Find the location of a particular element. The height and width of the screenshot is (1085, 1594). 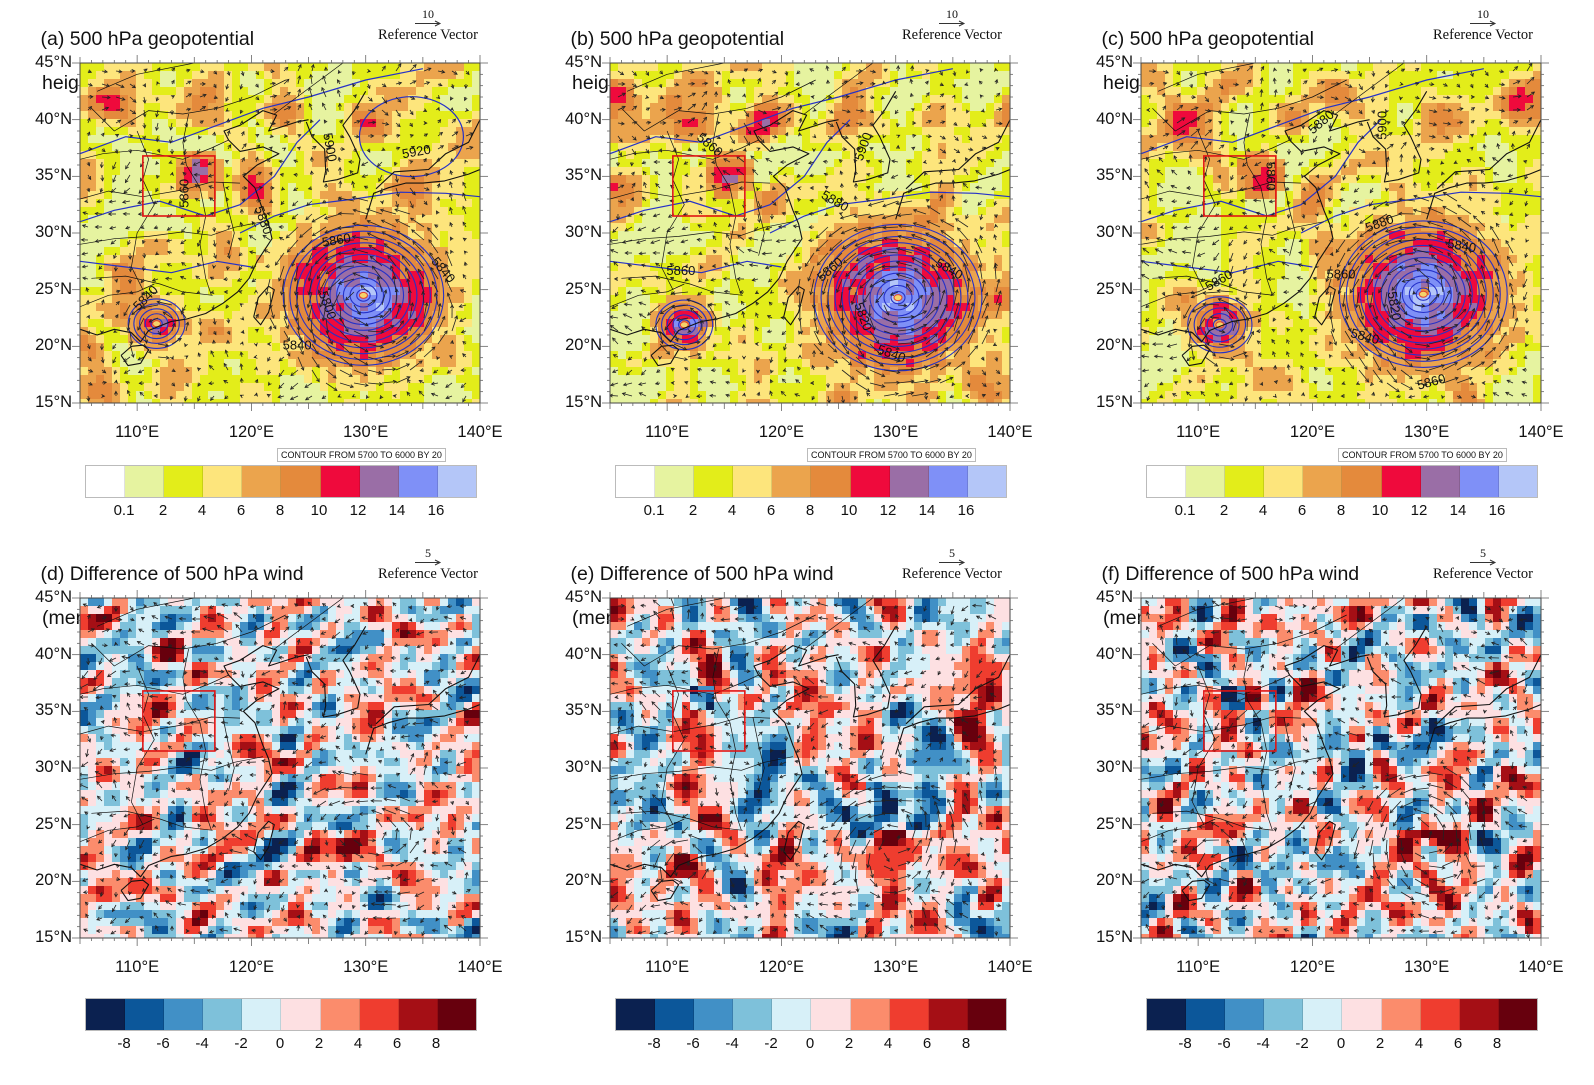

contour-label: 5840 is located at coordinates (297, 345).